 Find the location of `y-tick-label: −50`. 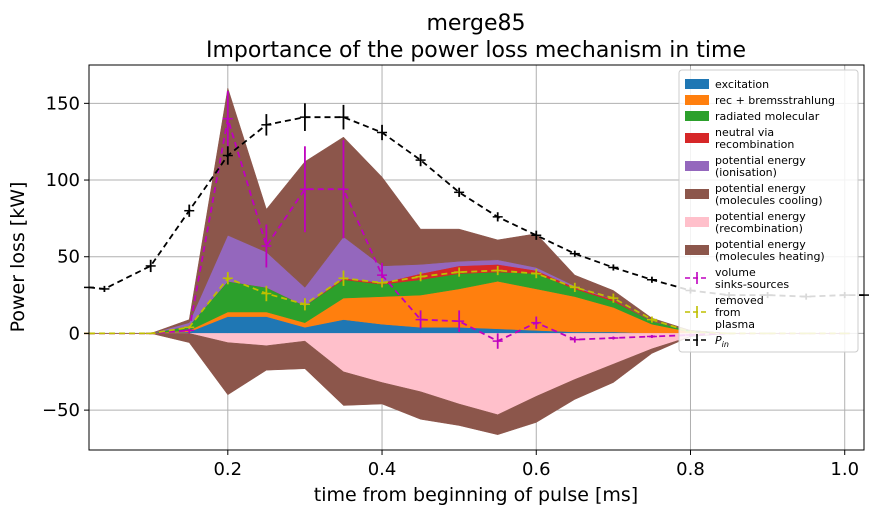

y-tick-label: −50 is located at coordinates (61, 410).